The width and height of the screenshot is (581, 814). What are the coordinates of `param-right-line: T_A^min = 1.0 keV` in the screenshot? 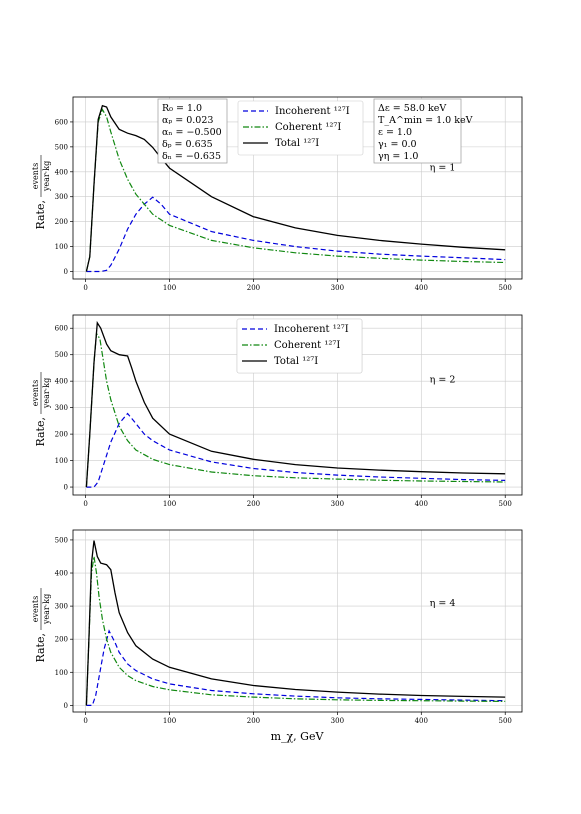 It's located at (425, 120).